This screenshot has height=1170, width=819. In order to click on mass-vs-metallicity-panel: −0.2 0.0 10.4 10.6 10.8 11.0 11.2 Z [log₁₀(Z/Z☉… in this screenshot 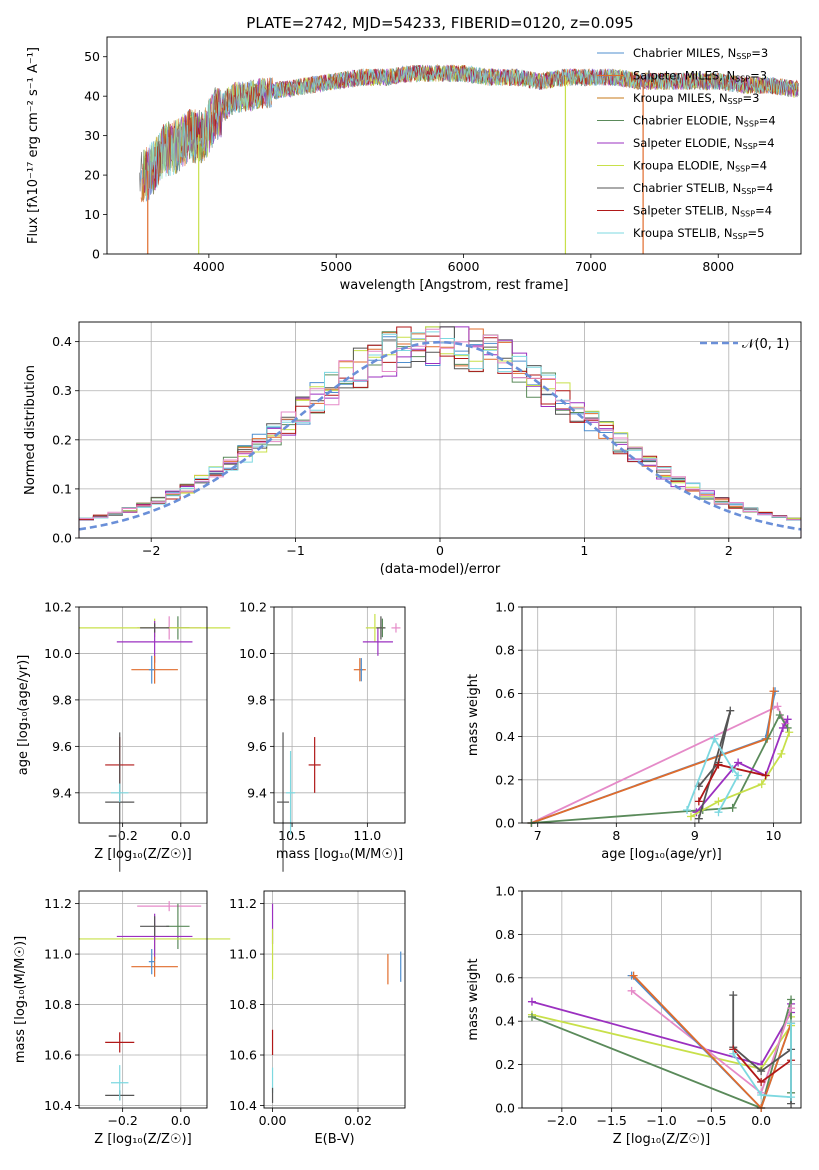, I will do `click(122, 1018)`.